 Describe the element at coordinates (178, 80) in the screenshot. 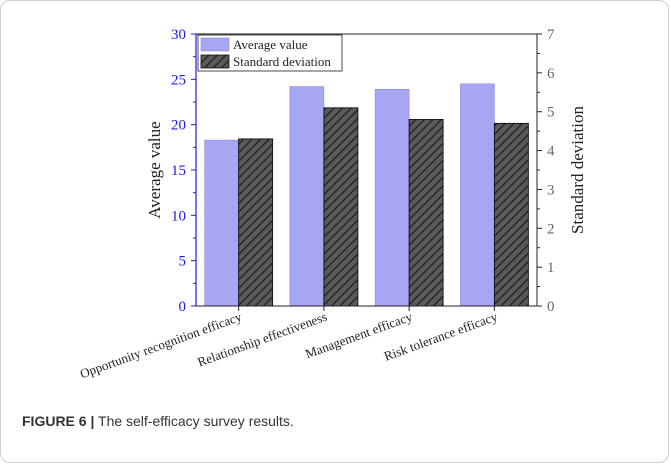

I see `left-tick-label: 25` at that location.